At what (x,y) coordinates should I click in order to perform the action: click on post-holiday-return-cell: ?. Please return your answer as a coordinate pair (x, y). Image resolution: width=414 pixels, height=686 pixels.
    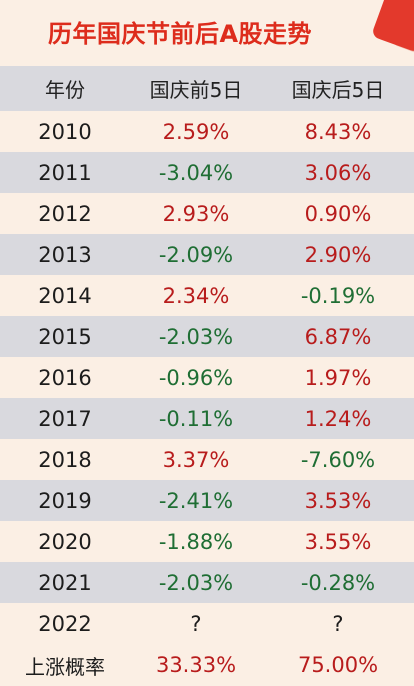
    Looking at the image, I should click on (338, 623).